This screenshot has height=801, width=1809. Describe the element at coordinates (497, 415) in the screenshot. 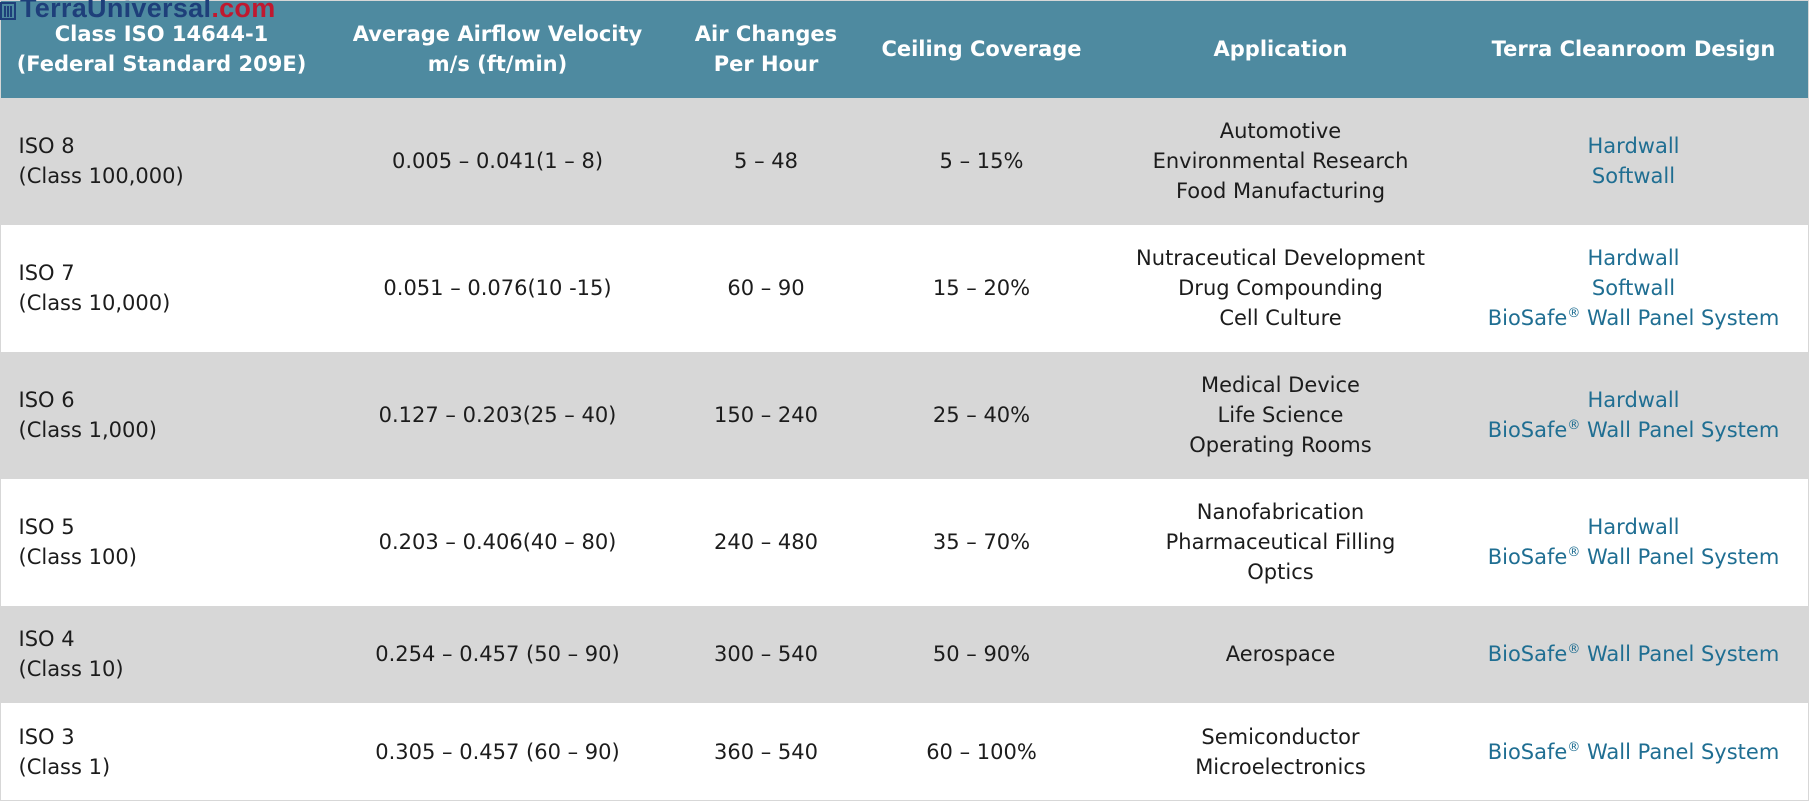

I see `airflow-velocity-cell: 0.127 – 0.203(25 – 40)` at that location.